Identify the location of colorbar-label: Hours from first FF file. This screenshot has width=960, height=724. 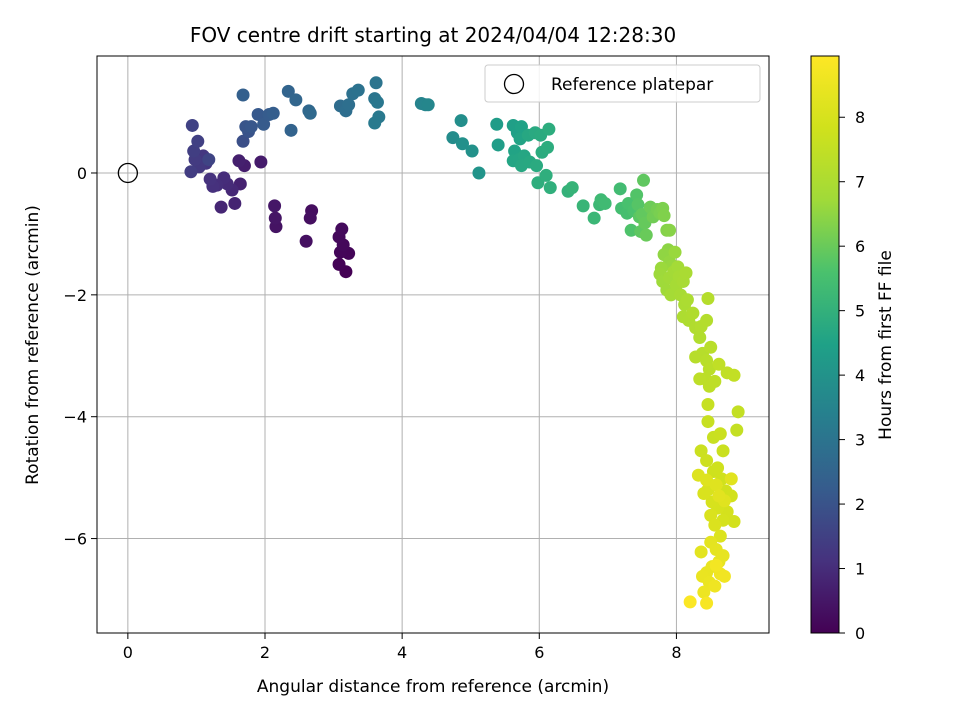
(886, 345).